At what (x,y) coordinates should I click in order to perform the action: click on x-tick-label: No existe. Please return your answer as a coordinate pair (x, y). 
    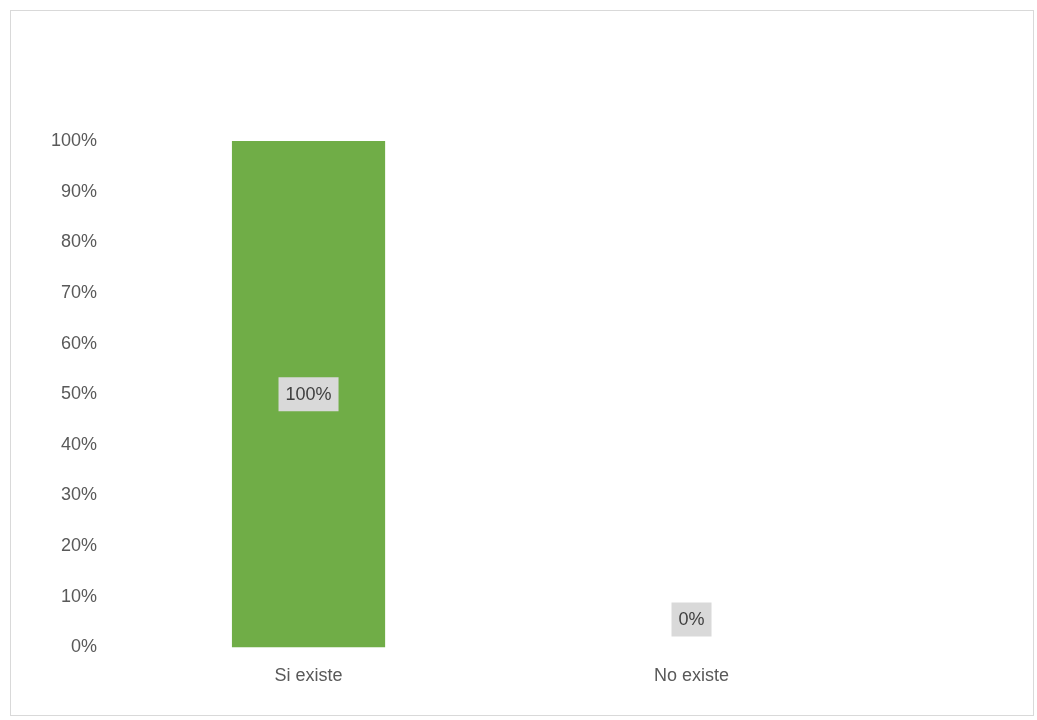
    Looking at the image, I should click on (691, 675).